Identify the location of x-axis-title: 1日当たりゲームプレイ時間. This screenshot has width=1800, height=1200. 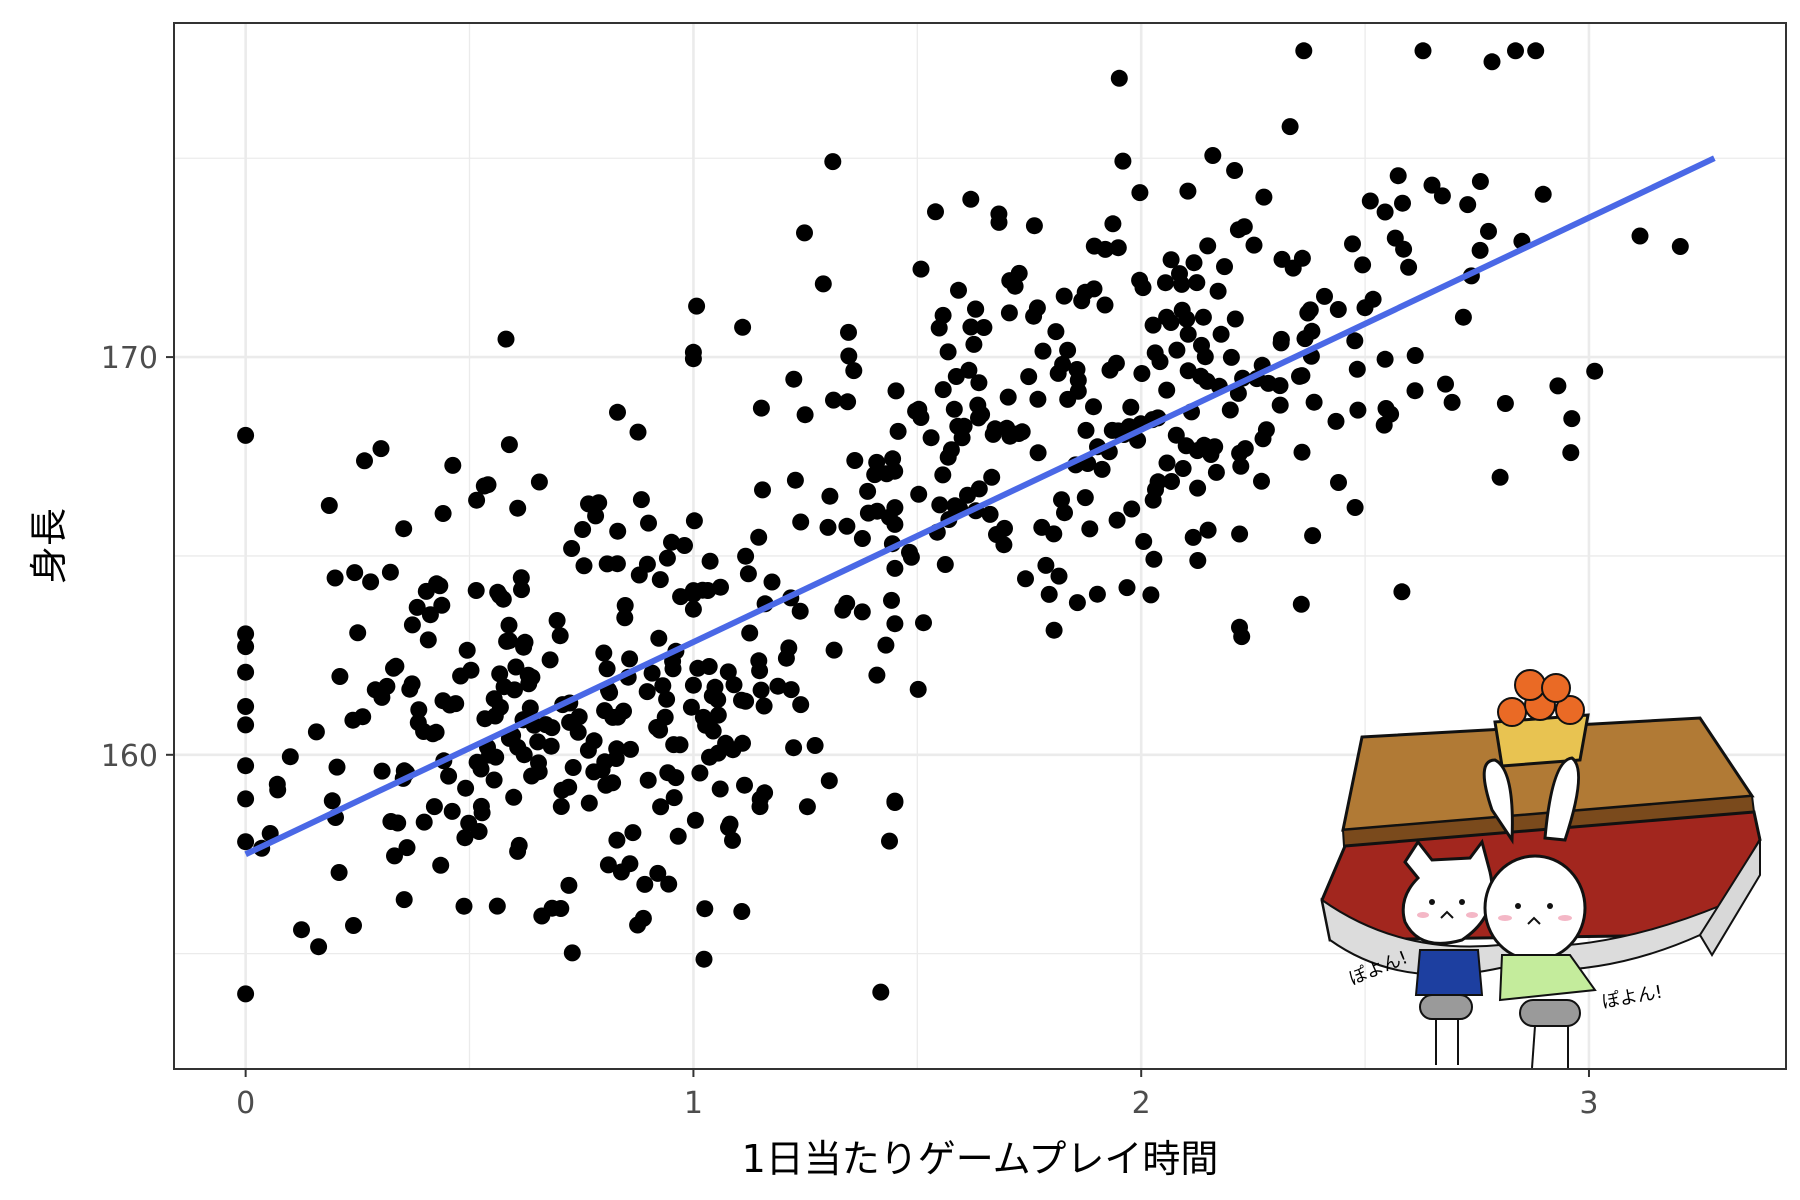
(980, 1159).